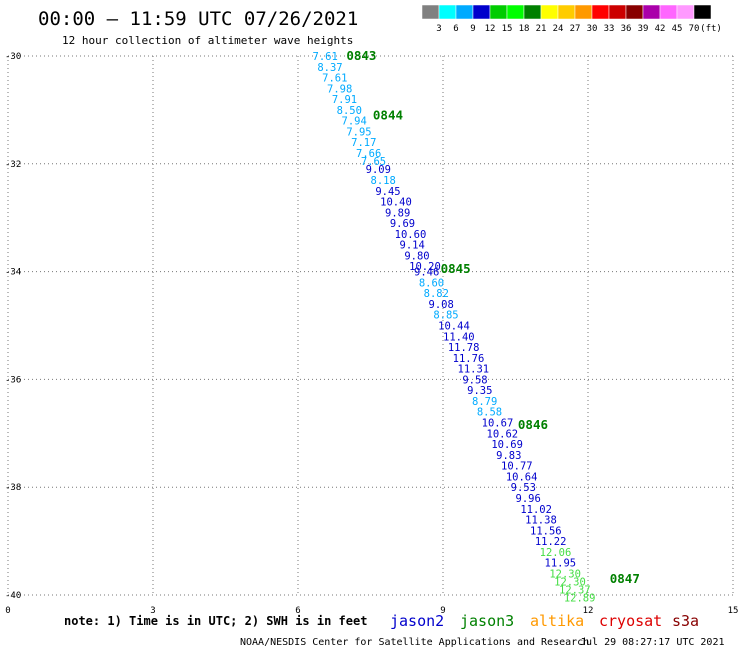 This screenshot has width=740, height=650. Describe the element at coordinates (643, 29) in the screenshot. I see `colorbar-label: 39` at that location.